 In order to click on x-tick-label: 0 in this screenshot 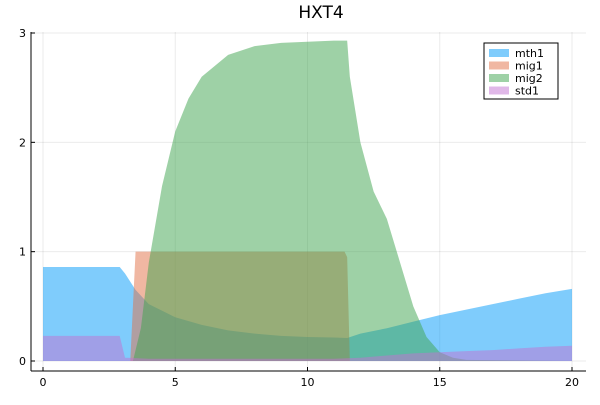, I will do `click(43, 382)`.